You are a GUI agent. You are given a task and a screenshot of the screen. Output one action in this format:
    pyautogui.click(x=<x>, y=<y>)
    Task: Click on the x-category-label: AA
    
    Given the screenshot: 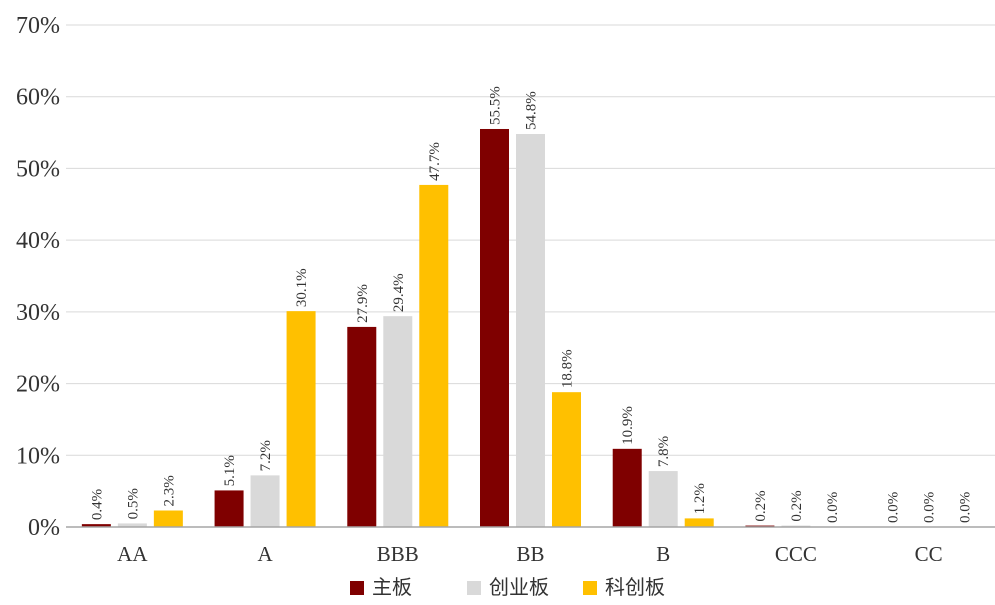 What is the action you would take?
    pyautogui.click(x=132, y=554)
    